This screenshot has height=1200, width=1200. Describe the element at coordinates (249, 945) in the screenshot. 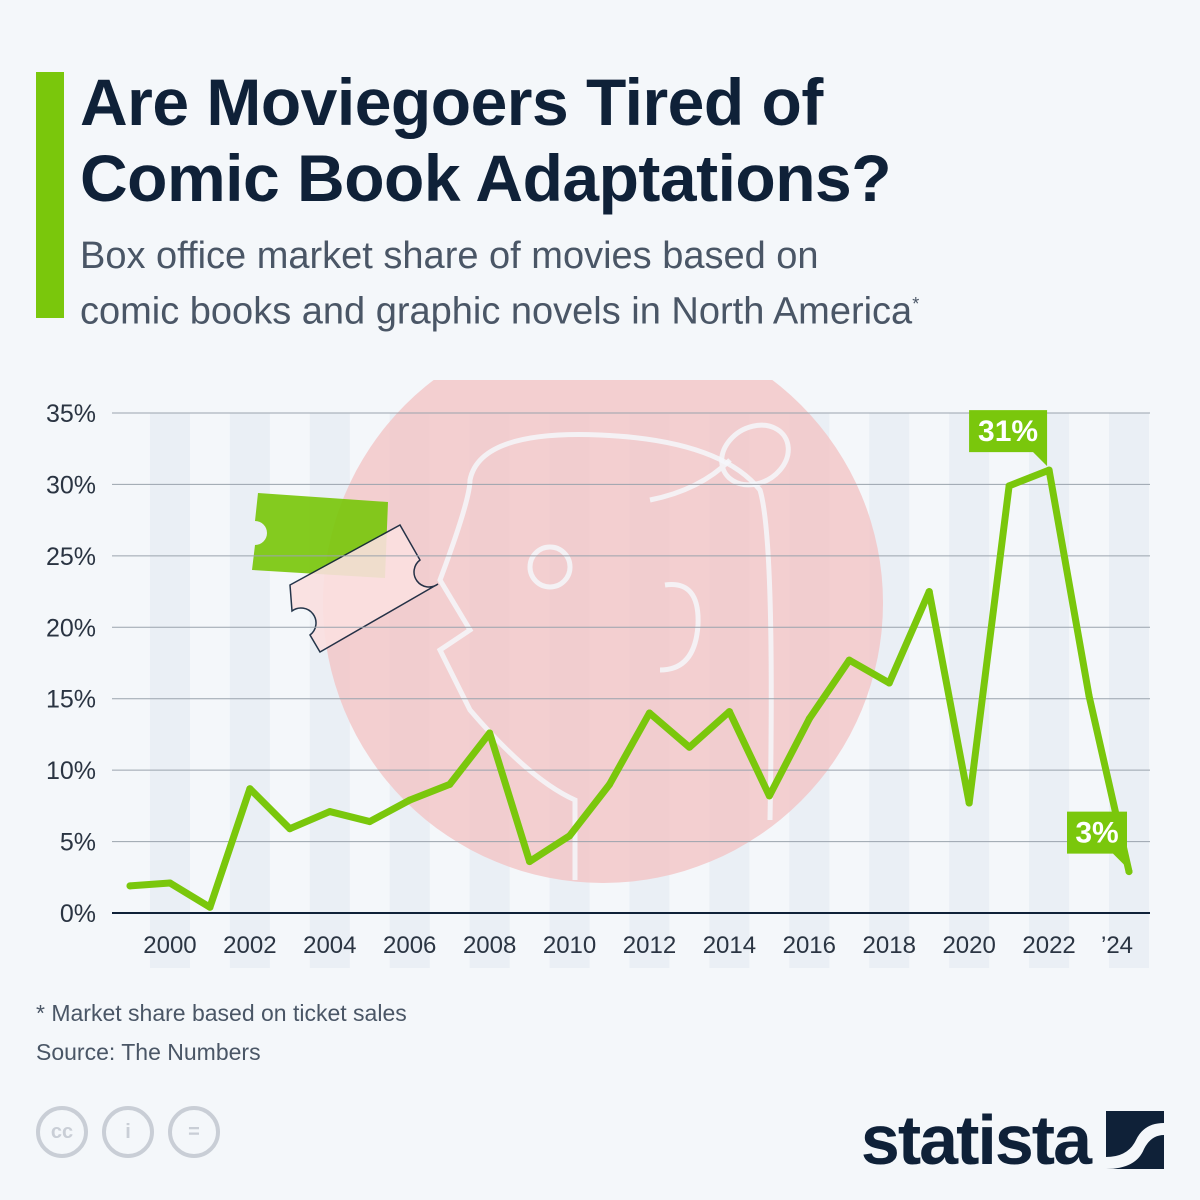

I see `x-tick-label: 2002` at that location.